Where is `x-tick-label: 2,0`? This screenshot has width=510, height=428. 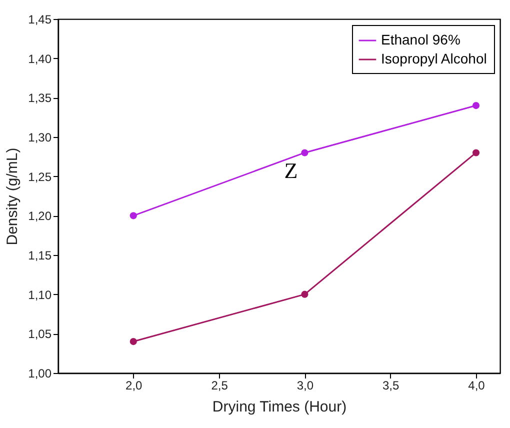
x-tick-label: 2,0 is located at coordinates (134, 385).